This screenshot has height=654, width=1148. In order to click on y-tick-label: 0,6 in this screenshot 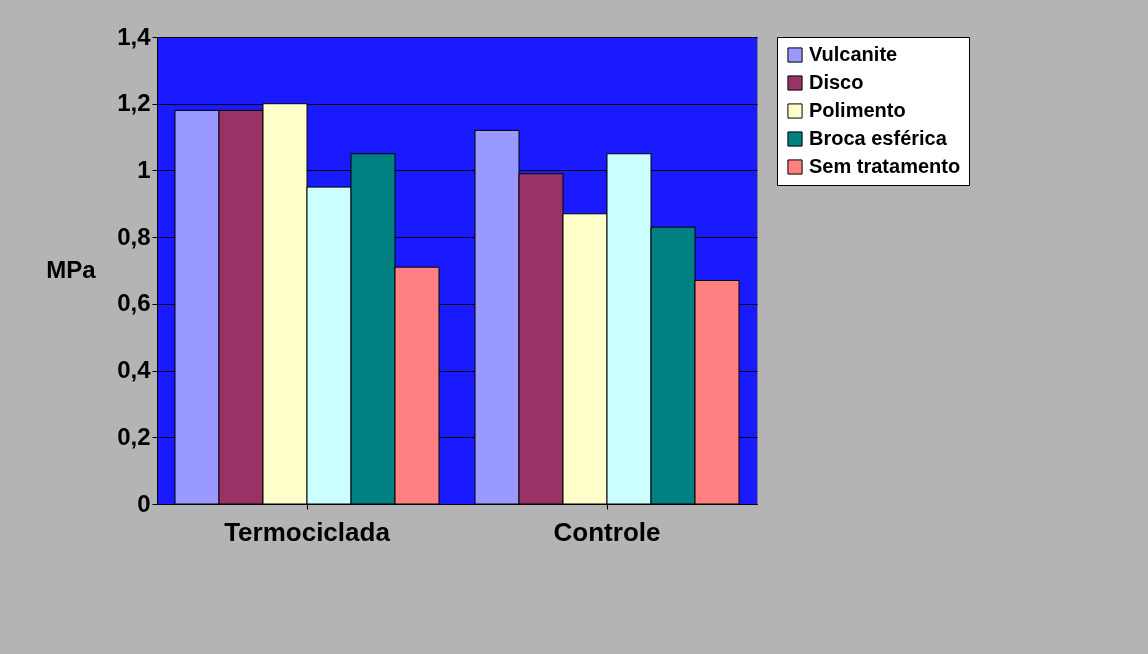, I will do `click(134, 303)`.